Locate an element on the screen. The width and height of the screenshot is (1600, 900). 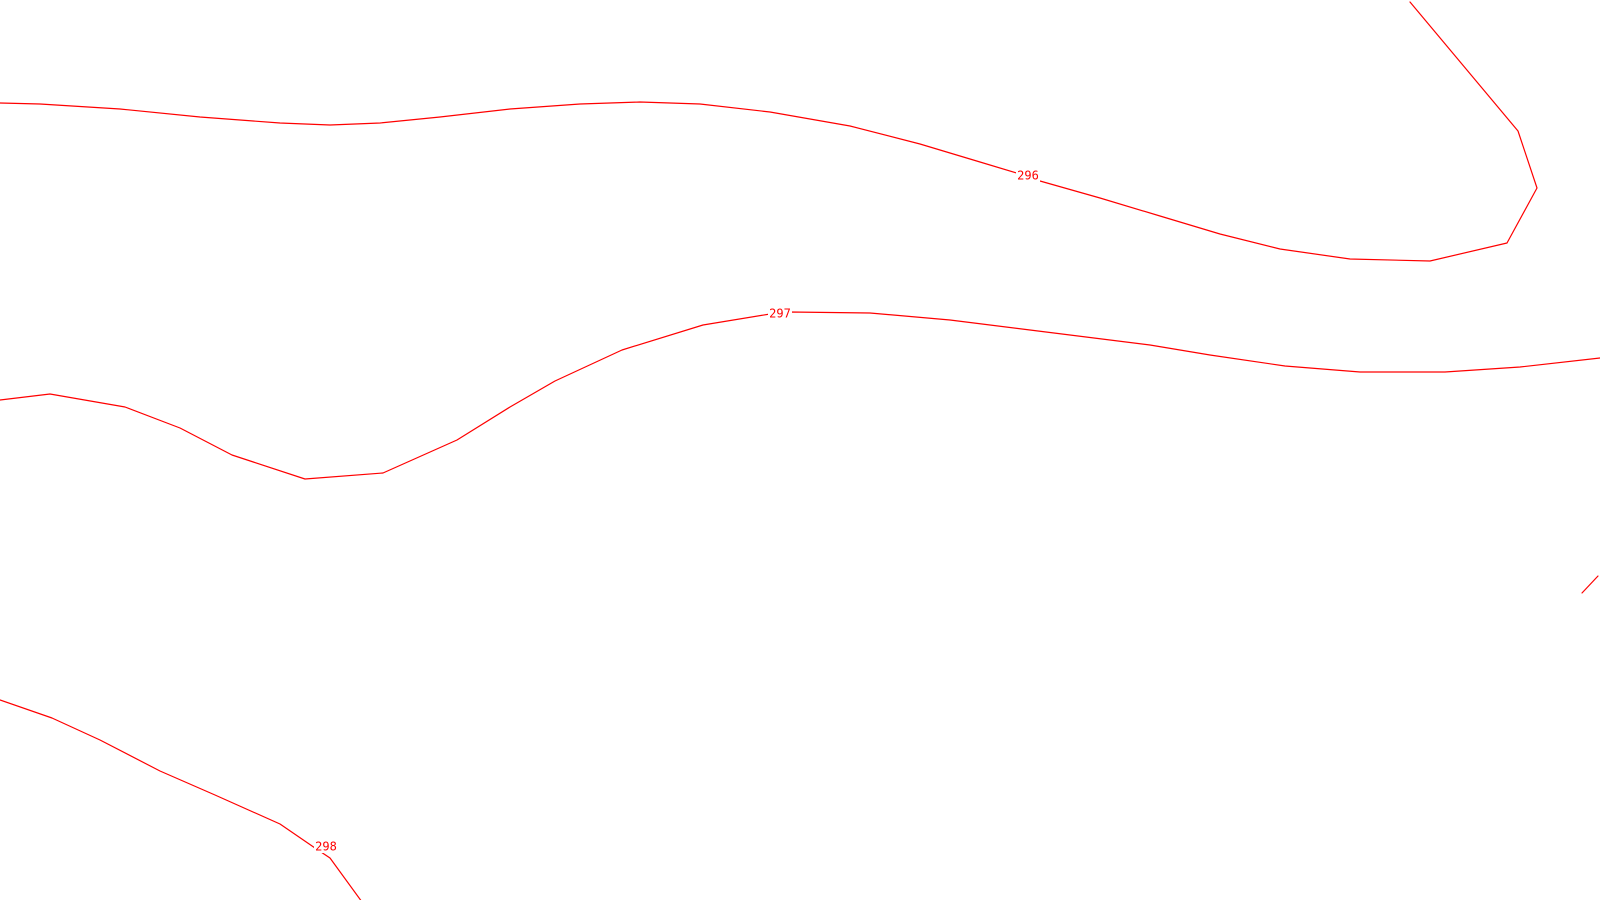
contour-label-298: 298 is located at coordinates (326, 847).